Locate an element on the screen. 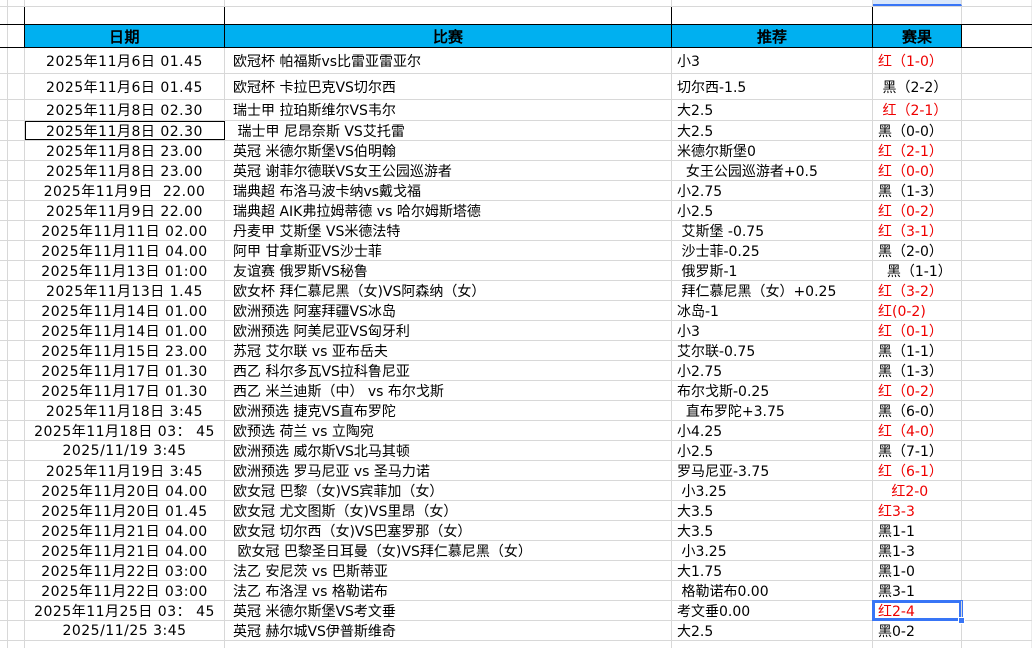 This screenshot has height=648, width=1032. cell-match: 阿甲 甘拿斯亚VS沙士菲 is located at coordinates (448, 250).